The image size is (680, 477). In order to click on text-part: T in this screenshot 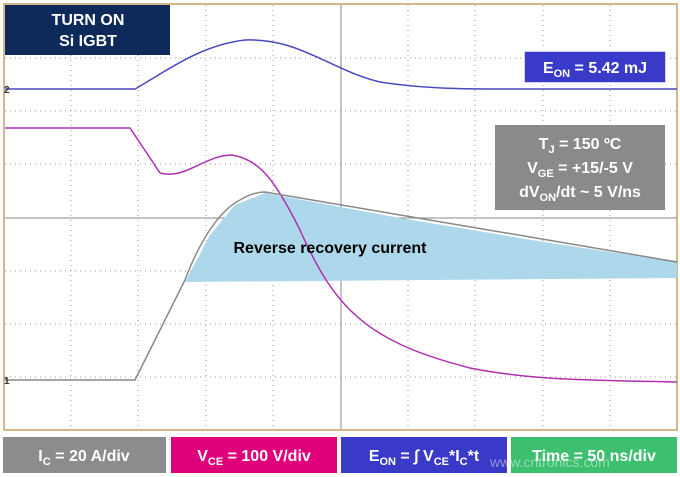, I will do `click(544, 144)`.